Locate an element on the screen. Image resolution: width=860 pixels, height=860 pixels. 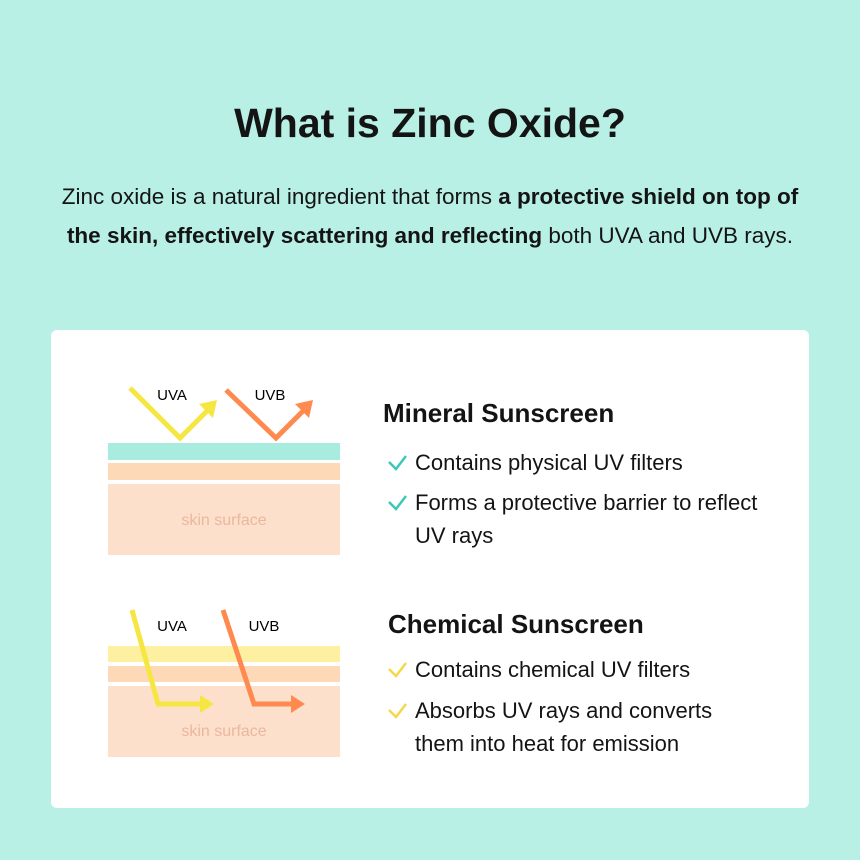
zinc-layer is located at coordinates (224, 451).